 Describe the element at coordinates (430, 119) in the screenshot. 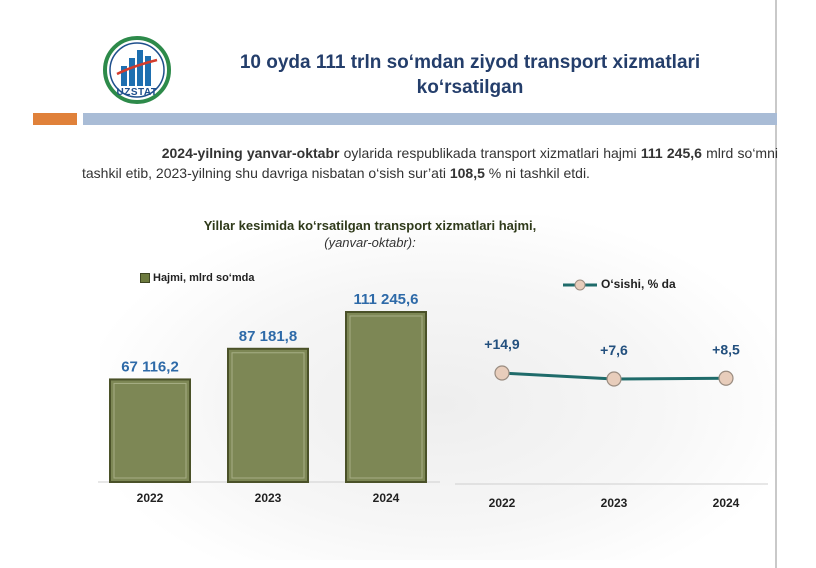

I see `accent-bar-blue` at that location.